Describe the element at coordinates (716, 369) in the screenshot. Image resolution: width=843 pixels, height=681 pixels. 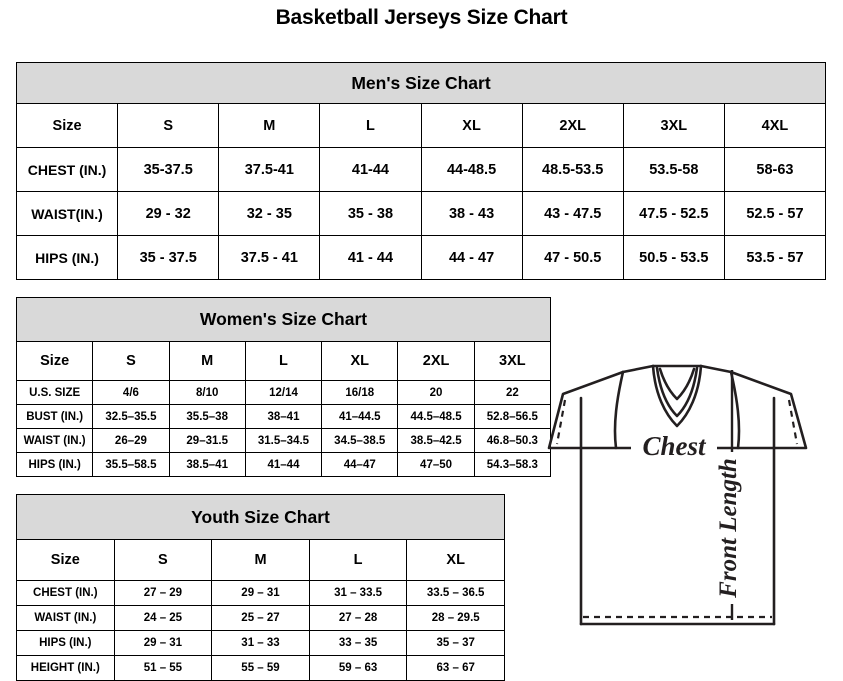
I see `right-shoulder-line` at that location.